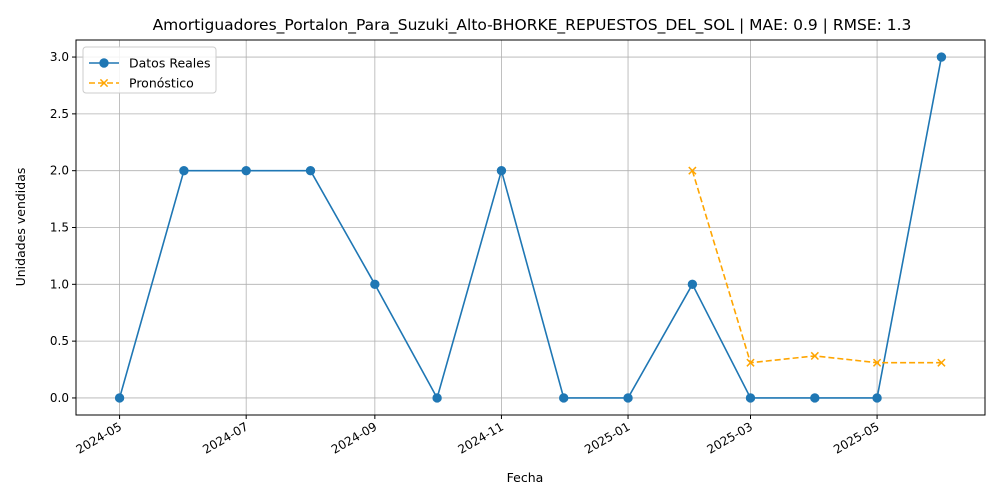 The image size is (1000, 500). Describe the element at coordinates (59, 114) in the screenshot. I see `y-tick-label: 2.5` at that location.